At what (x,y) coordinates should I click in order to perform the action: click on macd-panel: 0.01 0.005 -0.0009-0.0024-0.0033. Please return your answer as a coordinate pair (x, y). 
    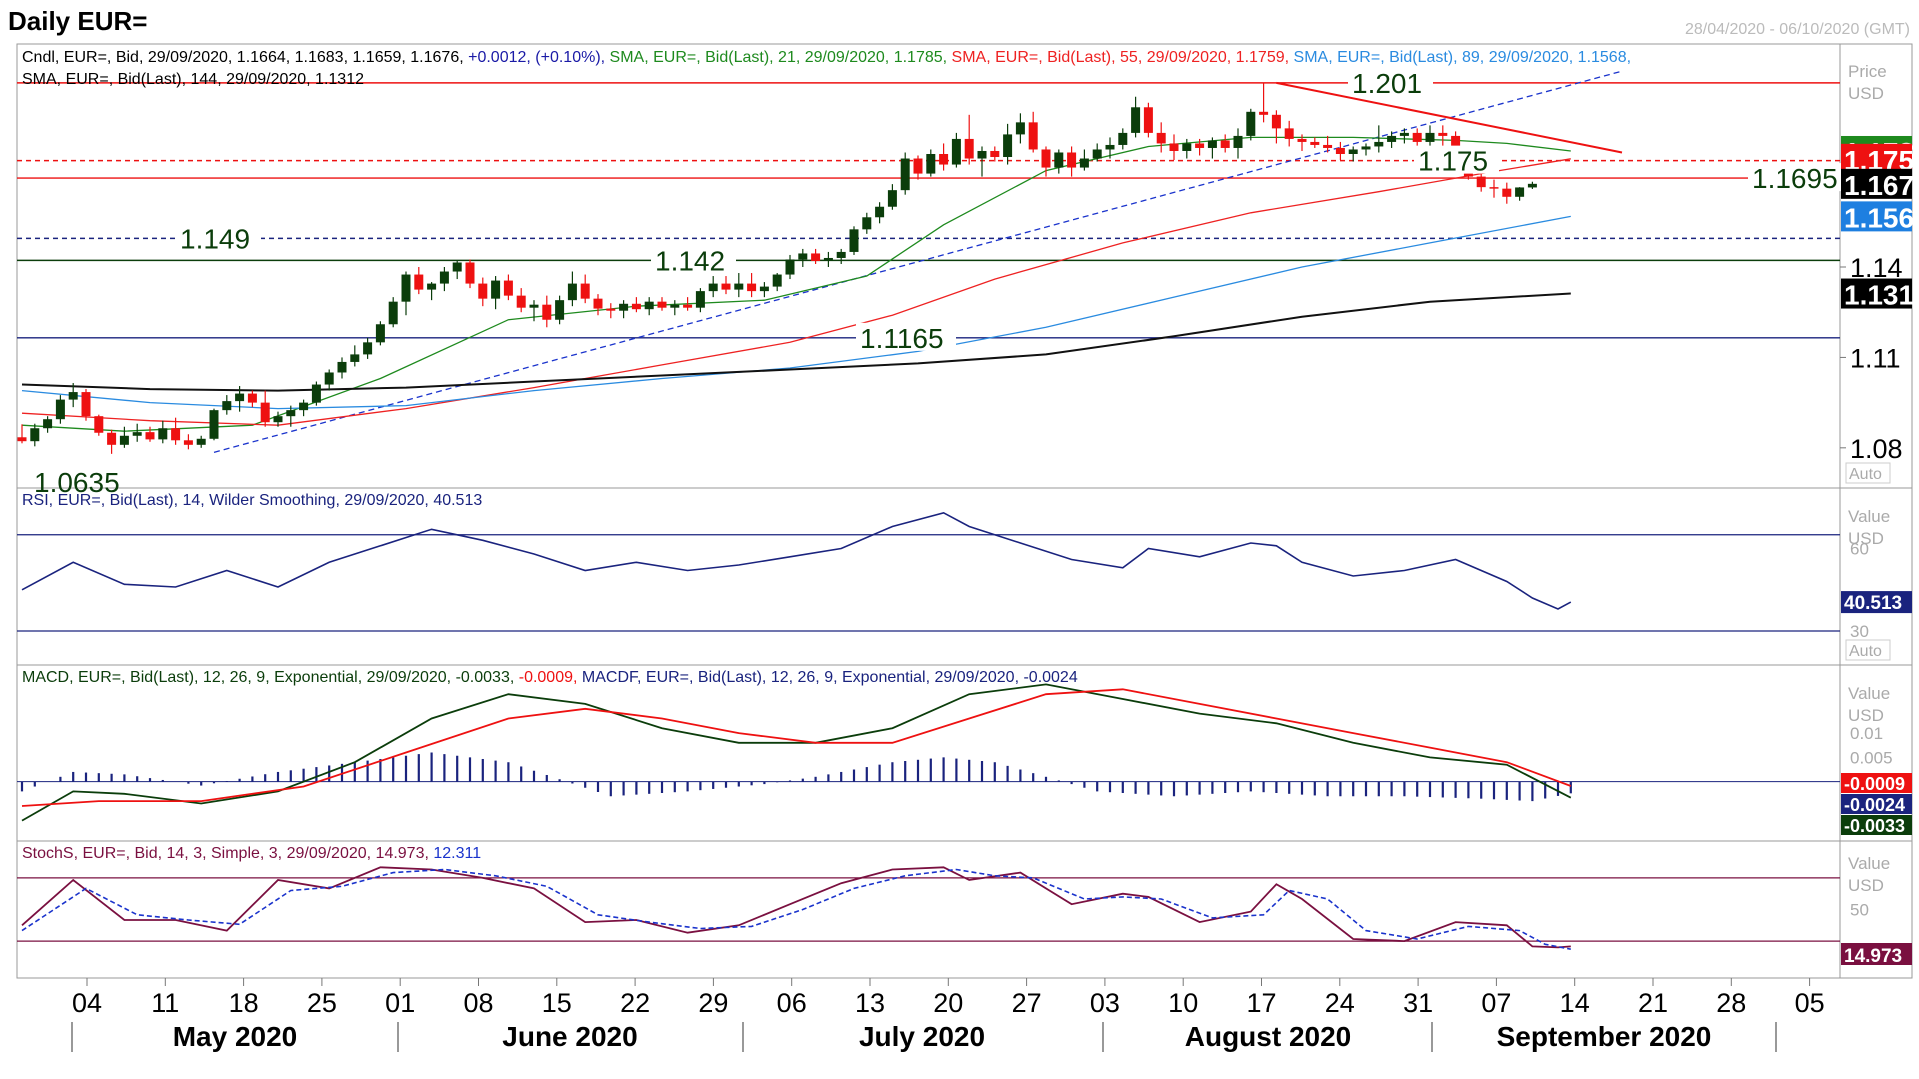
    Looking at the image, I should click on (964, 759).